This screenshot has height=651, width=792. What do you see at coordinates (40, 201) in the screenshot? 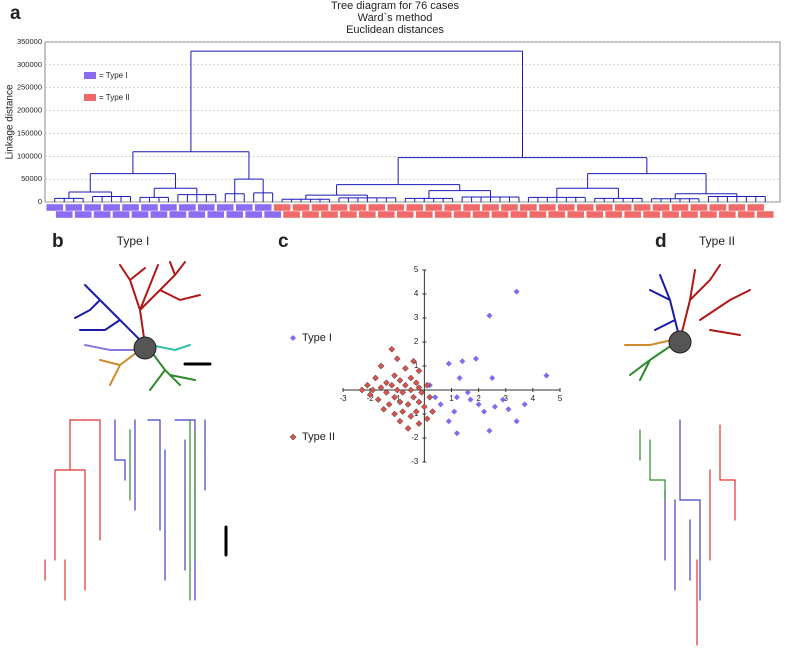
I see `y-tick-label: 0` at bounding box center [40, 201].